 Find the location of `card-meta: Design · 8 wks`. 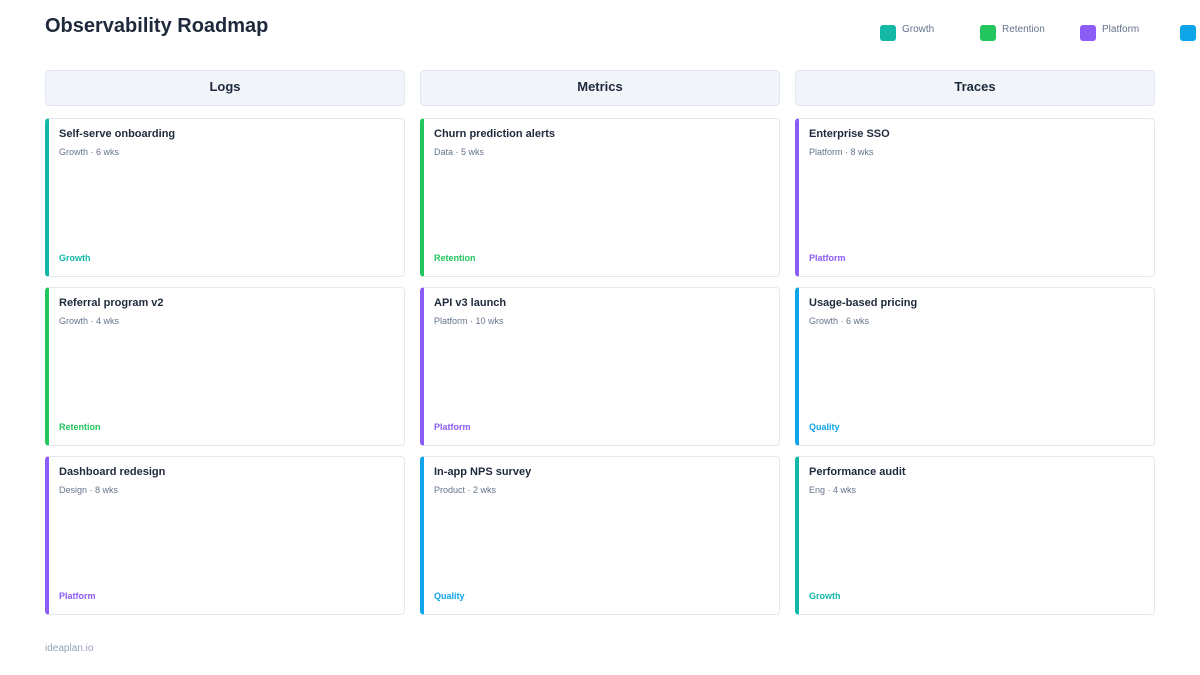

card-meta: Design · 8 wks is located at coordinates (89, 490).